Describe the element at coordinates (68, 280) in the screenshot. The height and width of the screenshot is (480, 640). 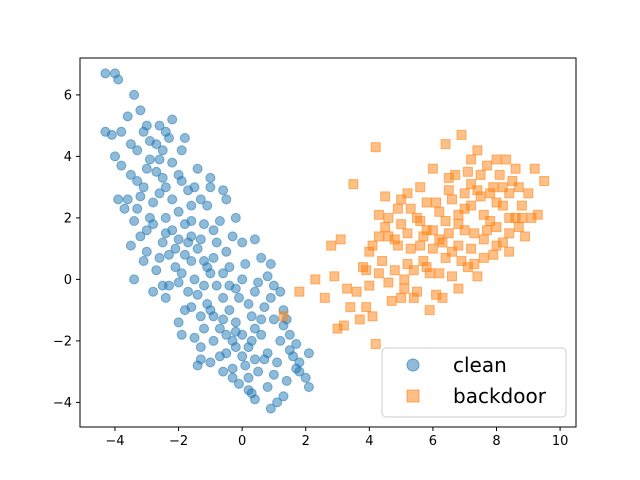
I see `y-tick-label: 0` at that location.